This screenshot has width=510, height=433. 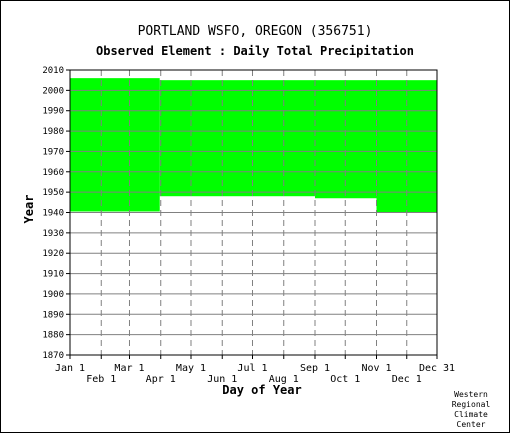 What do you see at coordinates (53, 295) in the screenshot?
I see `y-tick-label: 1900` at bounding box center [53, 295].